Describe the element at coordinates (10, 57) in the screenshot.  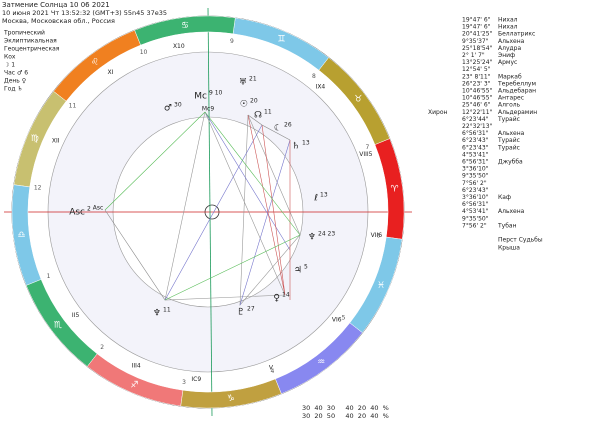
I see `setting: Кох` at that location.